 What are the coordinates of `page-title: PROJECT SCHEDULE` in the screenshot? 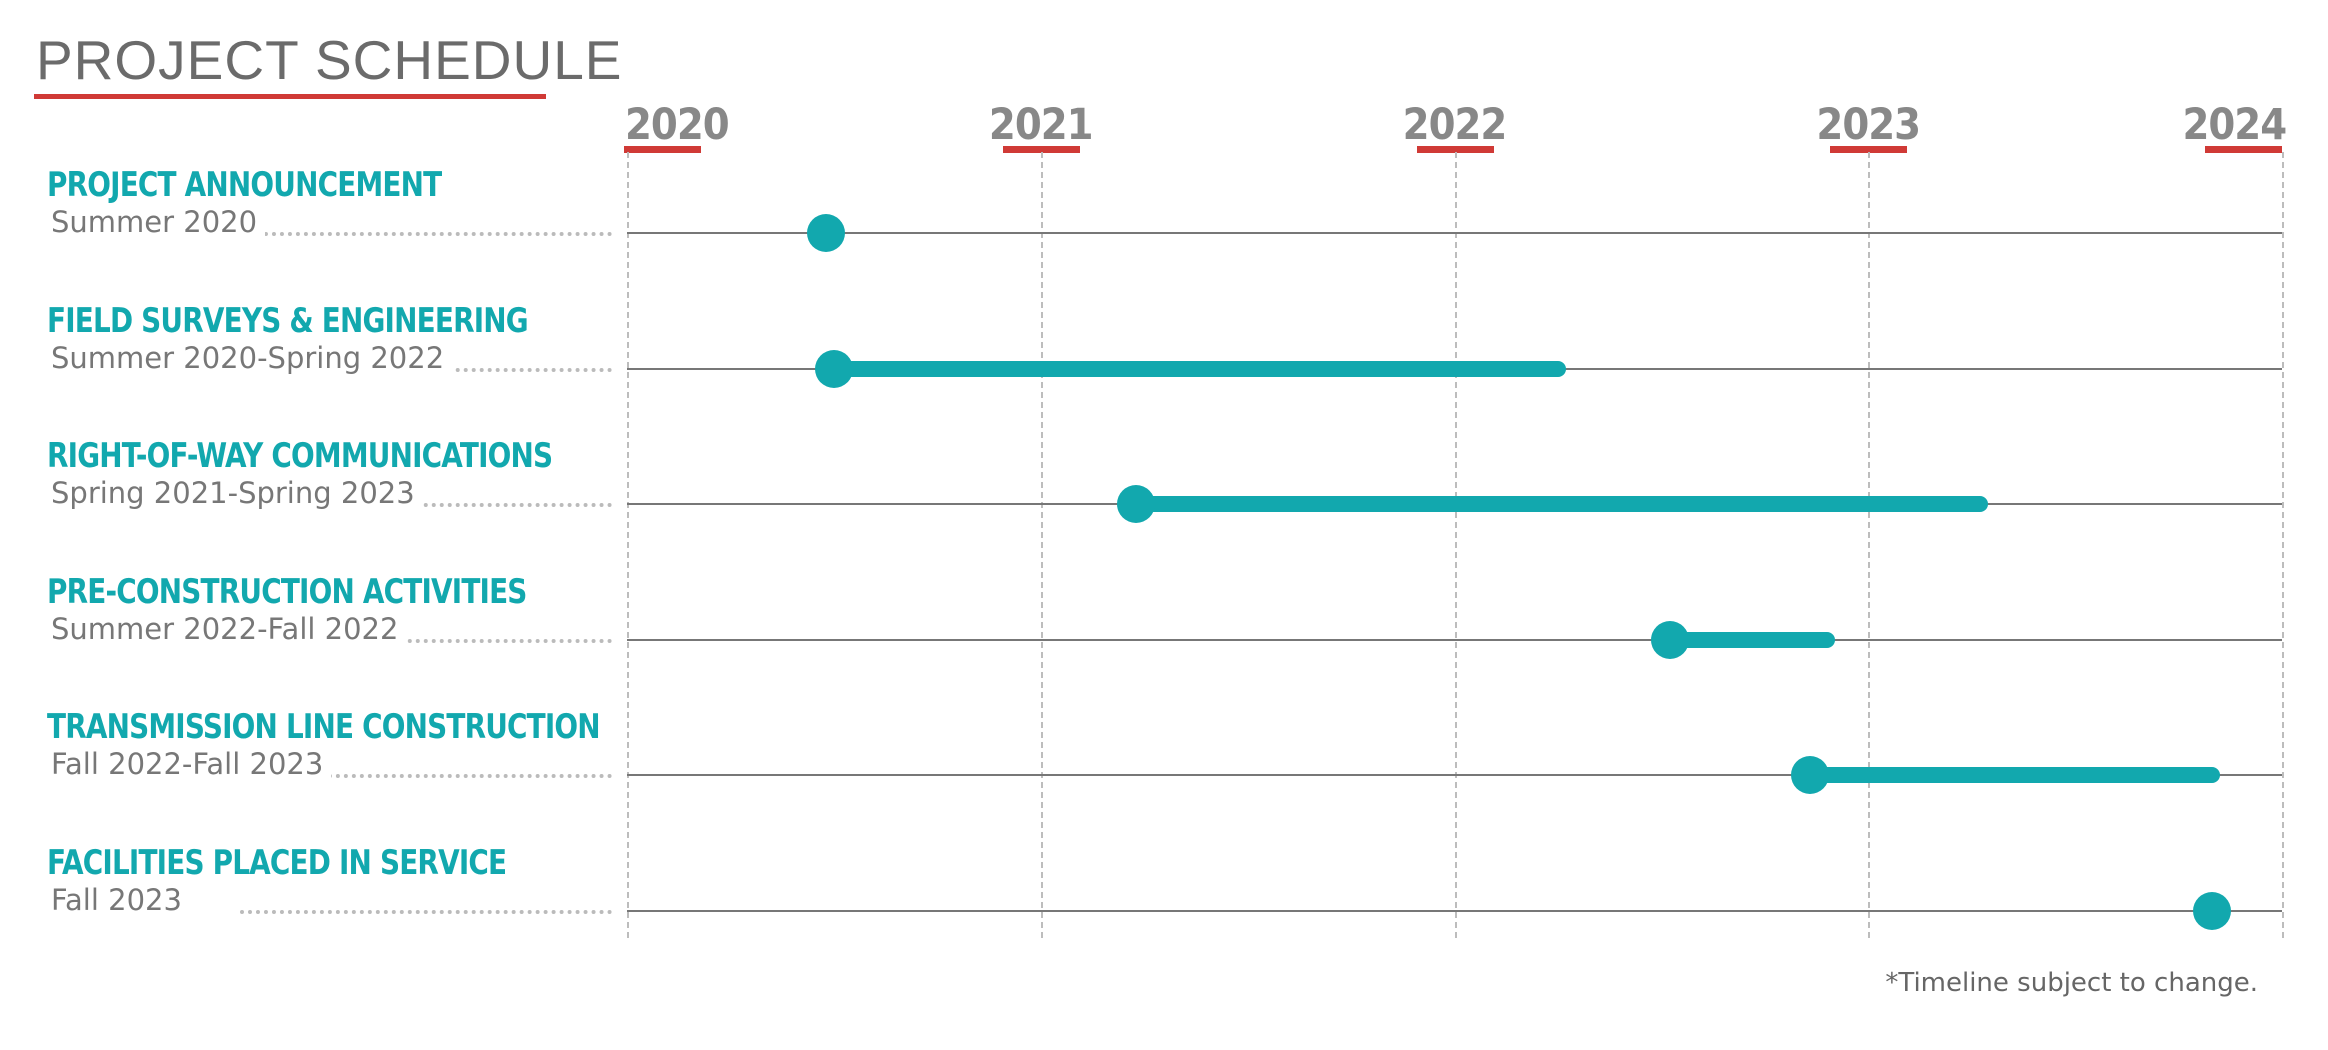 It's located at (329, 60).